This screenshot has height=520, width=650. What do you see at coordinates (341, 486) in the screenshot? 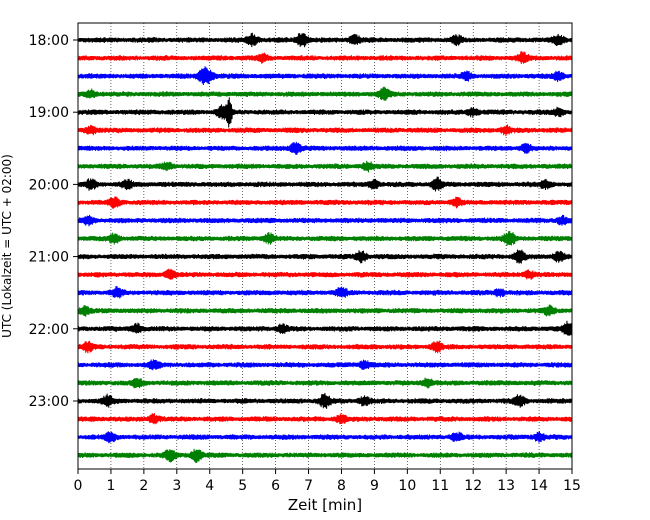
I see `x-tick-label: 8` at bounding box center [341, 486].